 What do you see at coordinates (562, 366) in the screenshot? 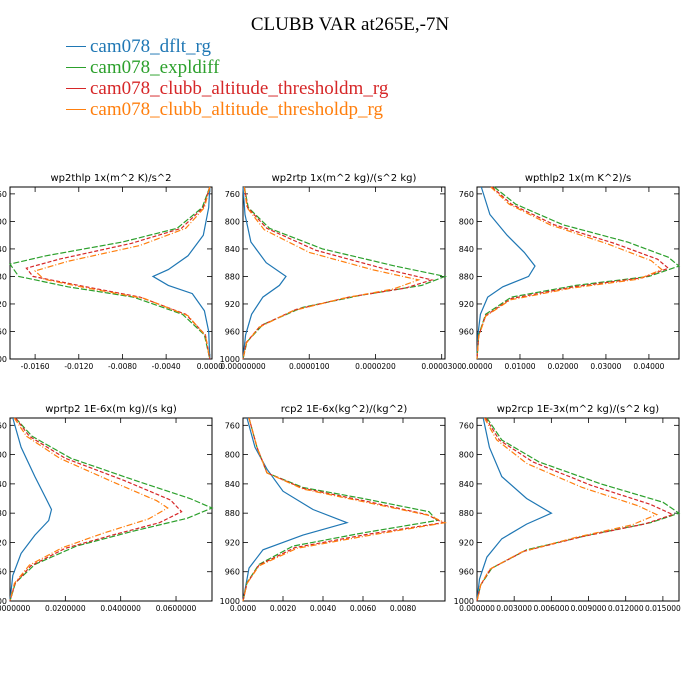
I see `x-tick-label: 0.02000` at bounding box center [562, 366].